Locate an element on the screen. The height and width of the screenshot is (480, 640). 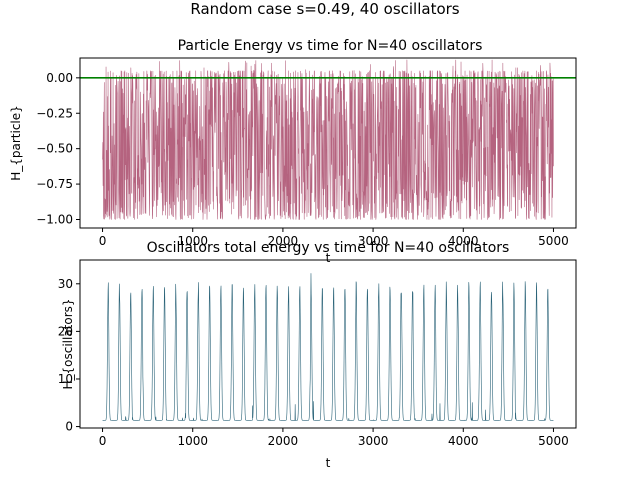
particle-energy-y-tick-label: −0.25 is located at coordinates (54, 113).